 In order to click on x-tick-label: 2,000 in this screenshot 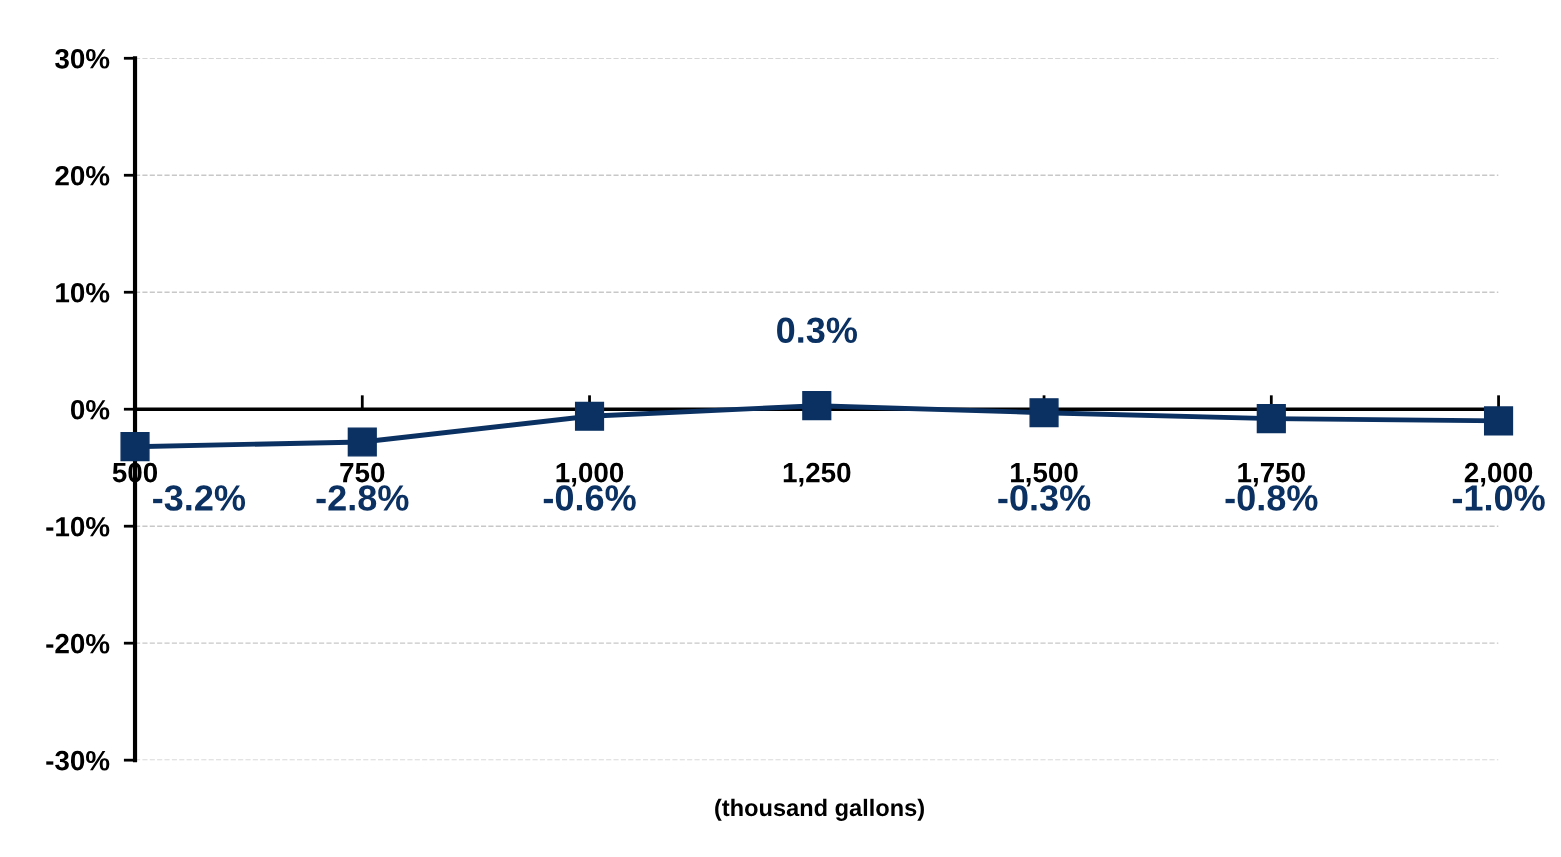, I will do `click(1498, 474)`.